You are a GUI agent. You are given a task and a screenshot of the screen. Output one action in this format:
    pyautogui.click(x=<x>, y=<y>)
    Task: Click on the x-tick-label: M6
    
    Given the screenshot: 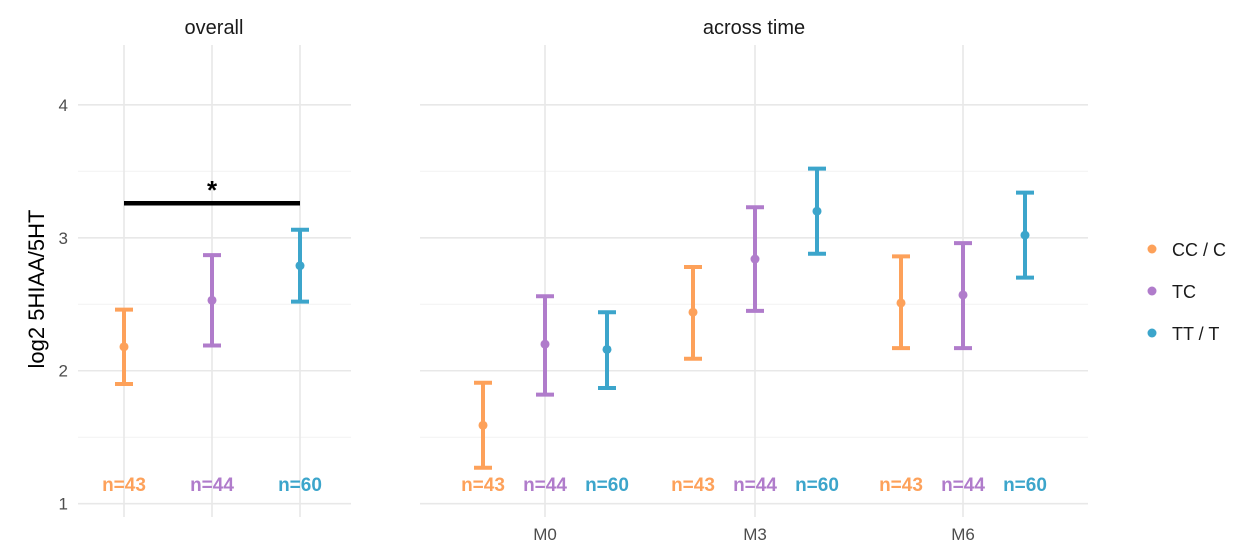 What is the action you would take?
    pyautogui.click(x=963, y=534)
    